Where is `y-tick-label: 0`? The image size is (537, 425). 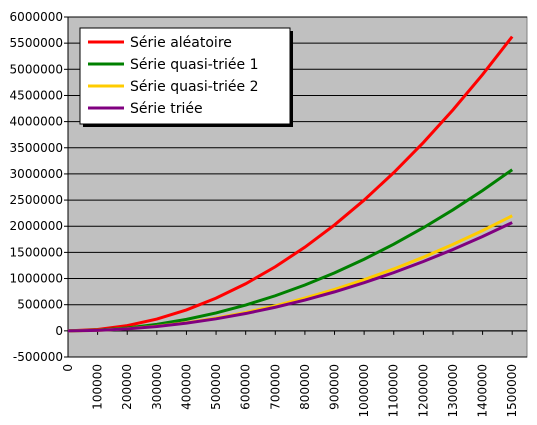
y-tick-label: 0 is located at coordinates (59, 331).